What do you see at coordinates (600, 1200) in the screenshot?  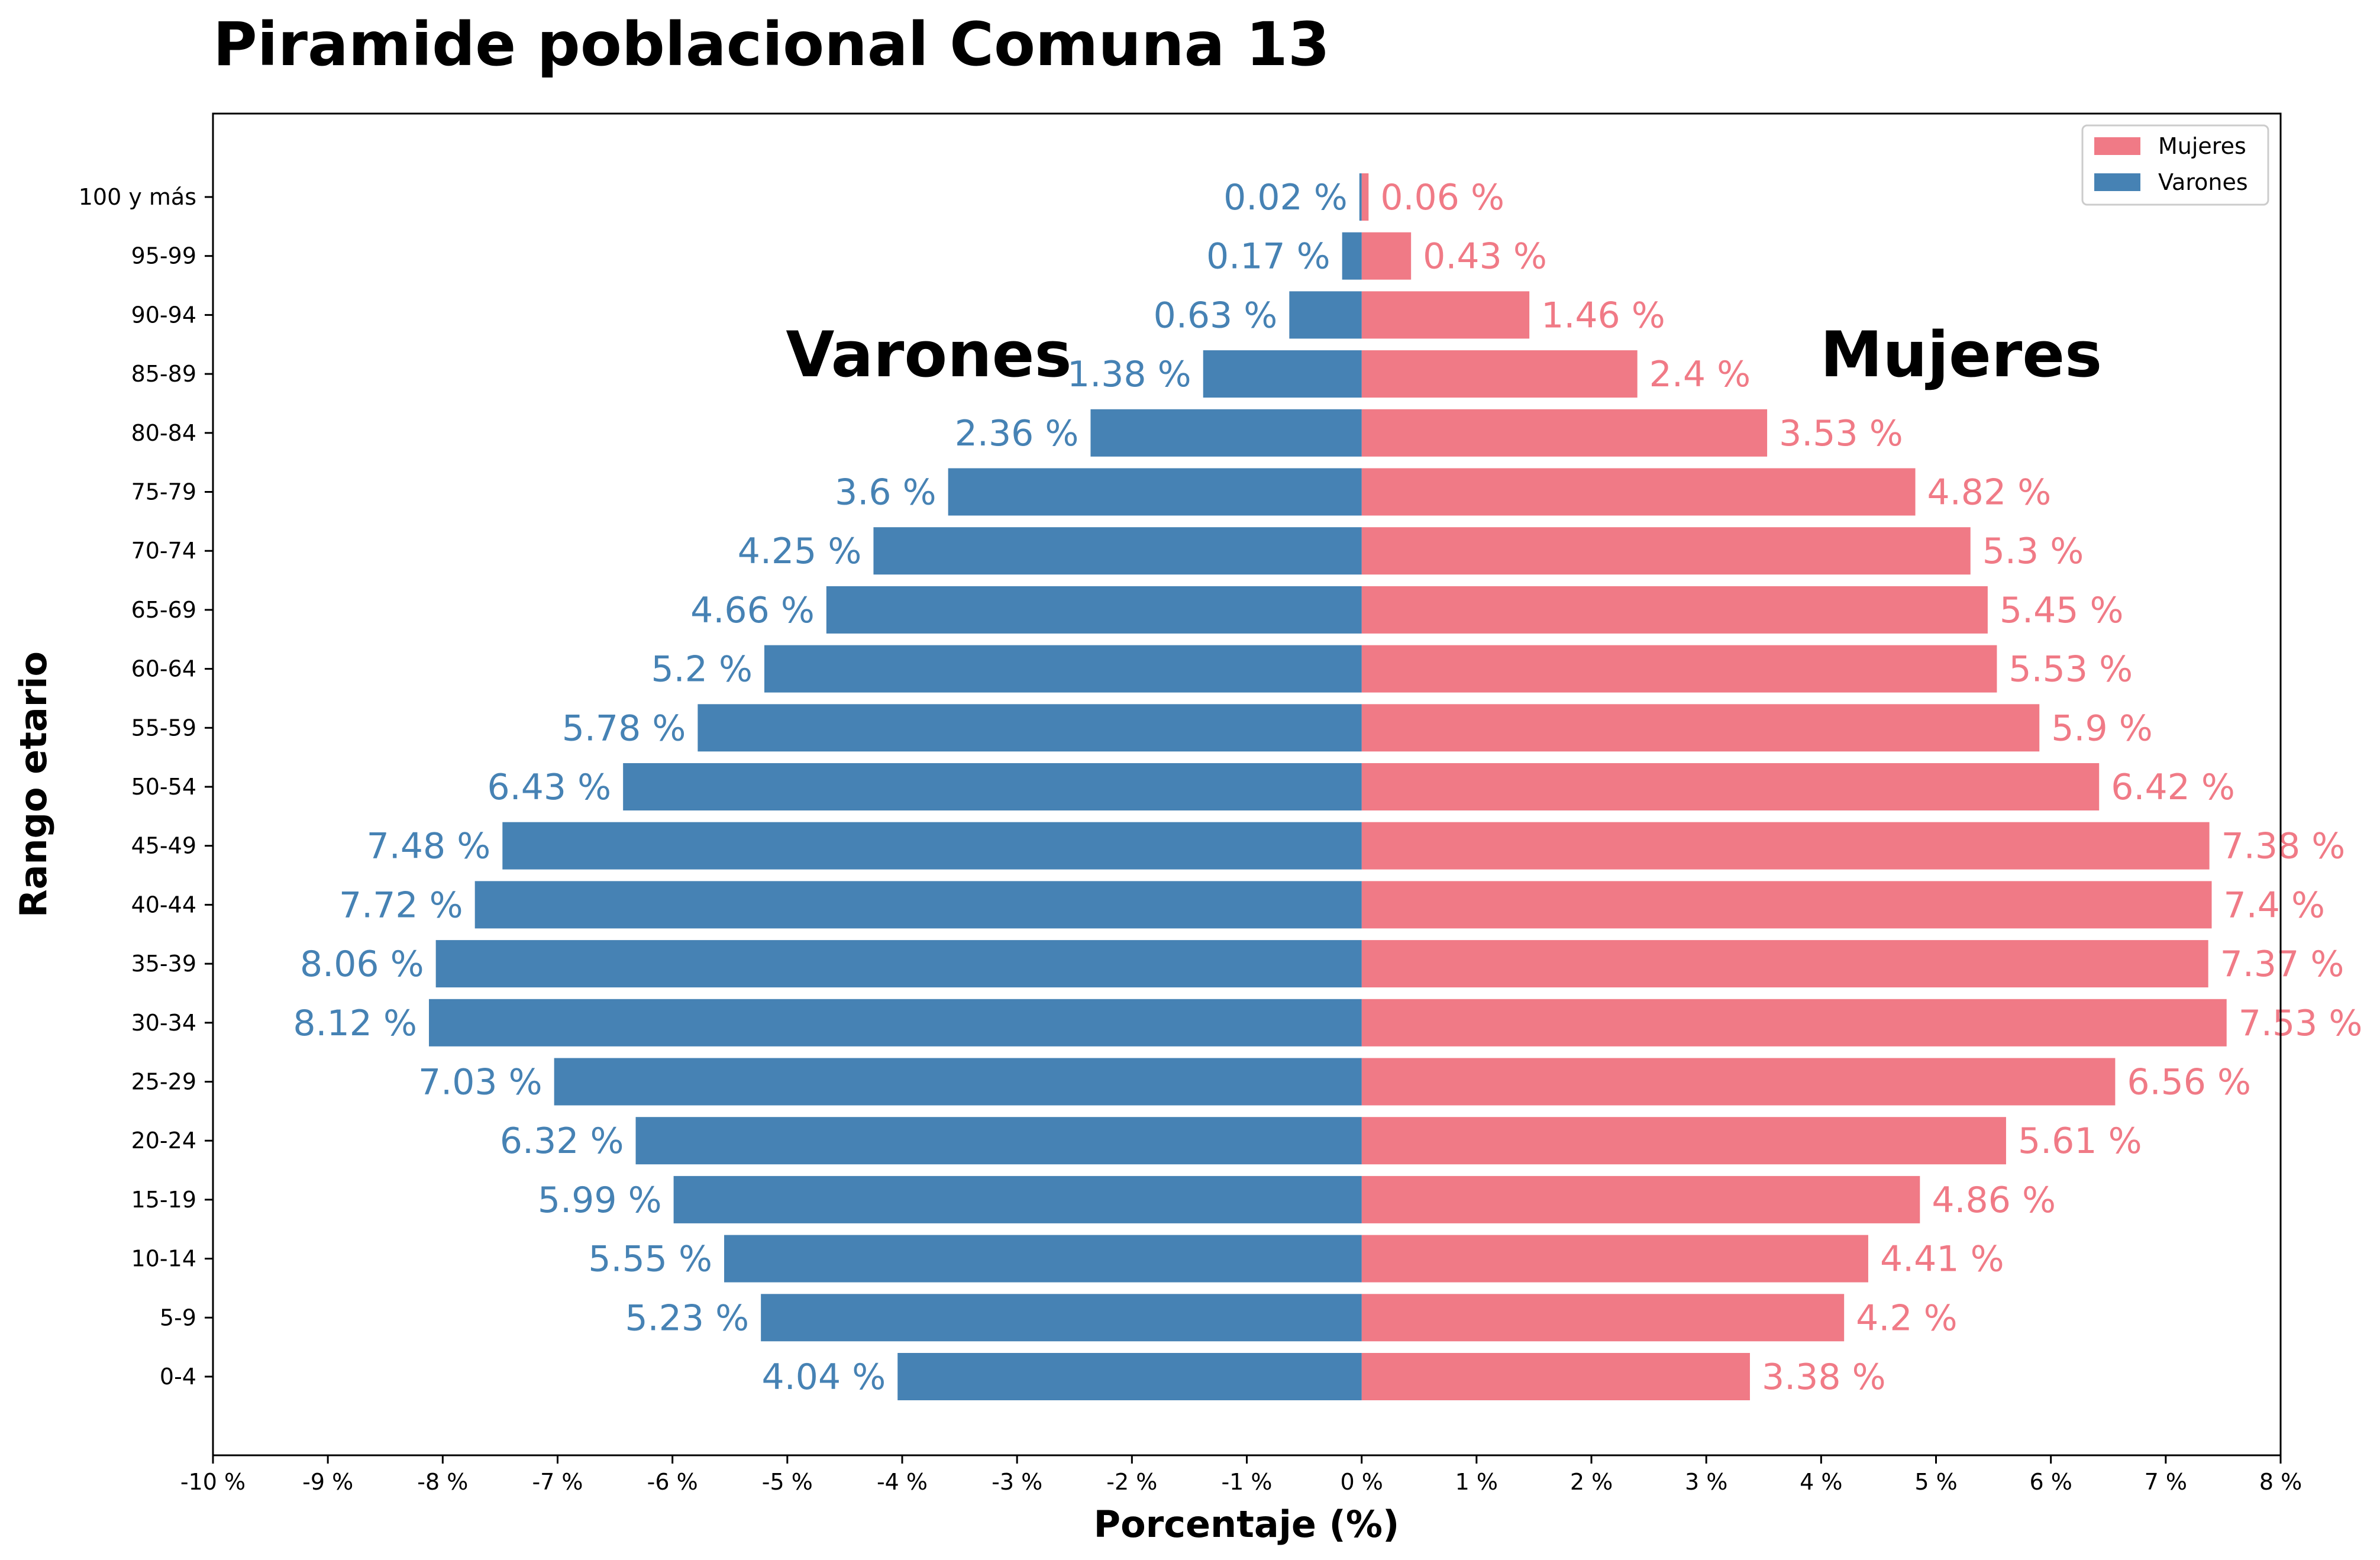 I see `bar-label-varones-15-19: 5.99 %` at bounding box center [600, 1200].